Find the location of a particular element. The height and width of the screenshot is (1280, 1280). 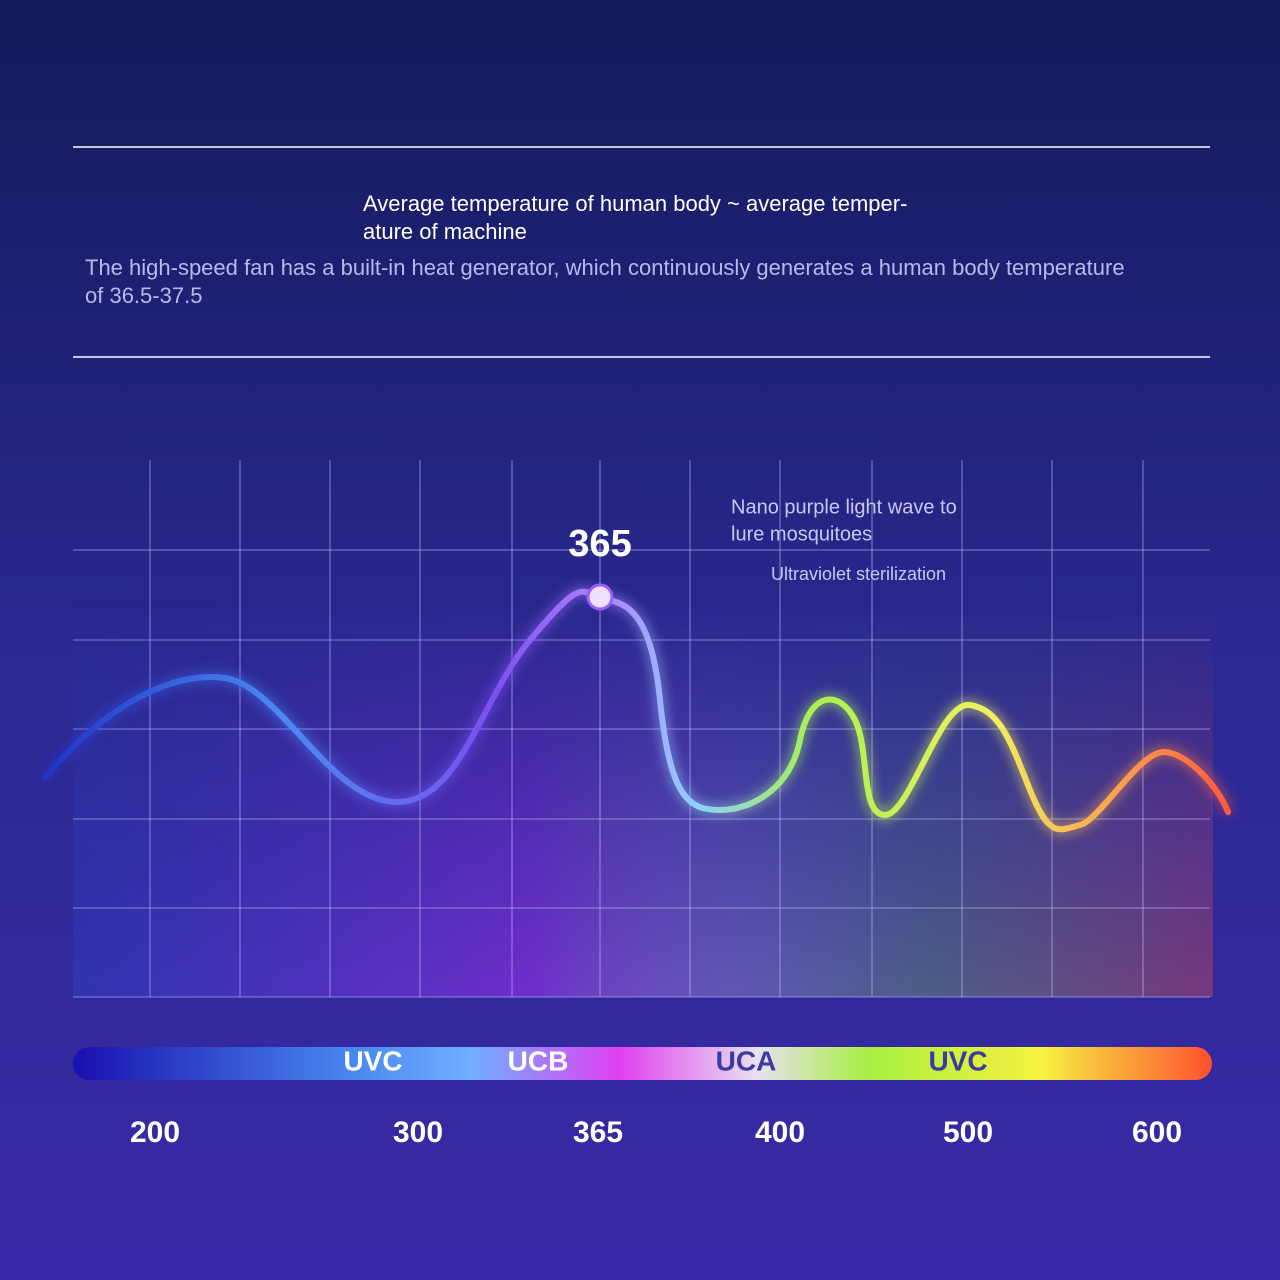

band-label: UCA is located at coordinates (746, 1060).